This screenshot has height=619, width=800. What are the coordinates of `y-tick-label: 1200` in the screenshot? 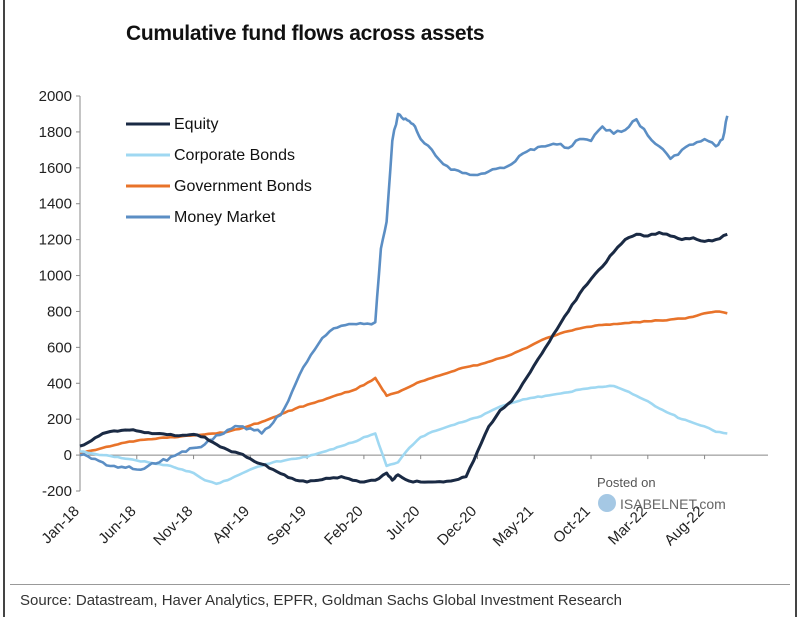 It's located at (55, 240).